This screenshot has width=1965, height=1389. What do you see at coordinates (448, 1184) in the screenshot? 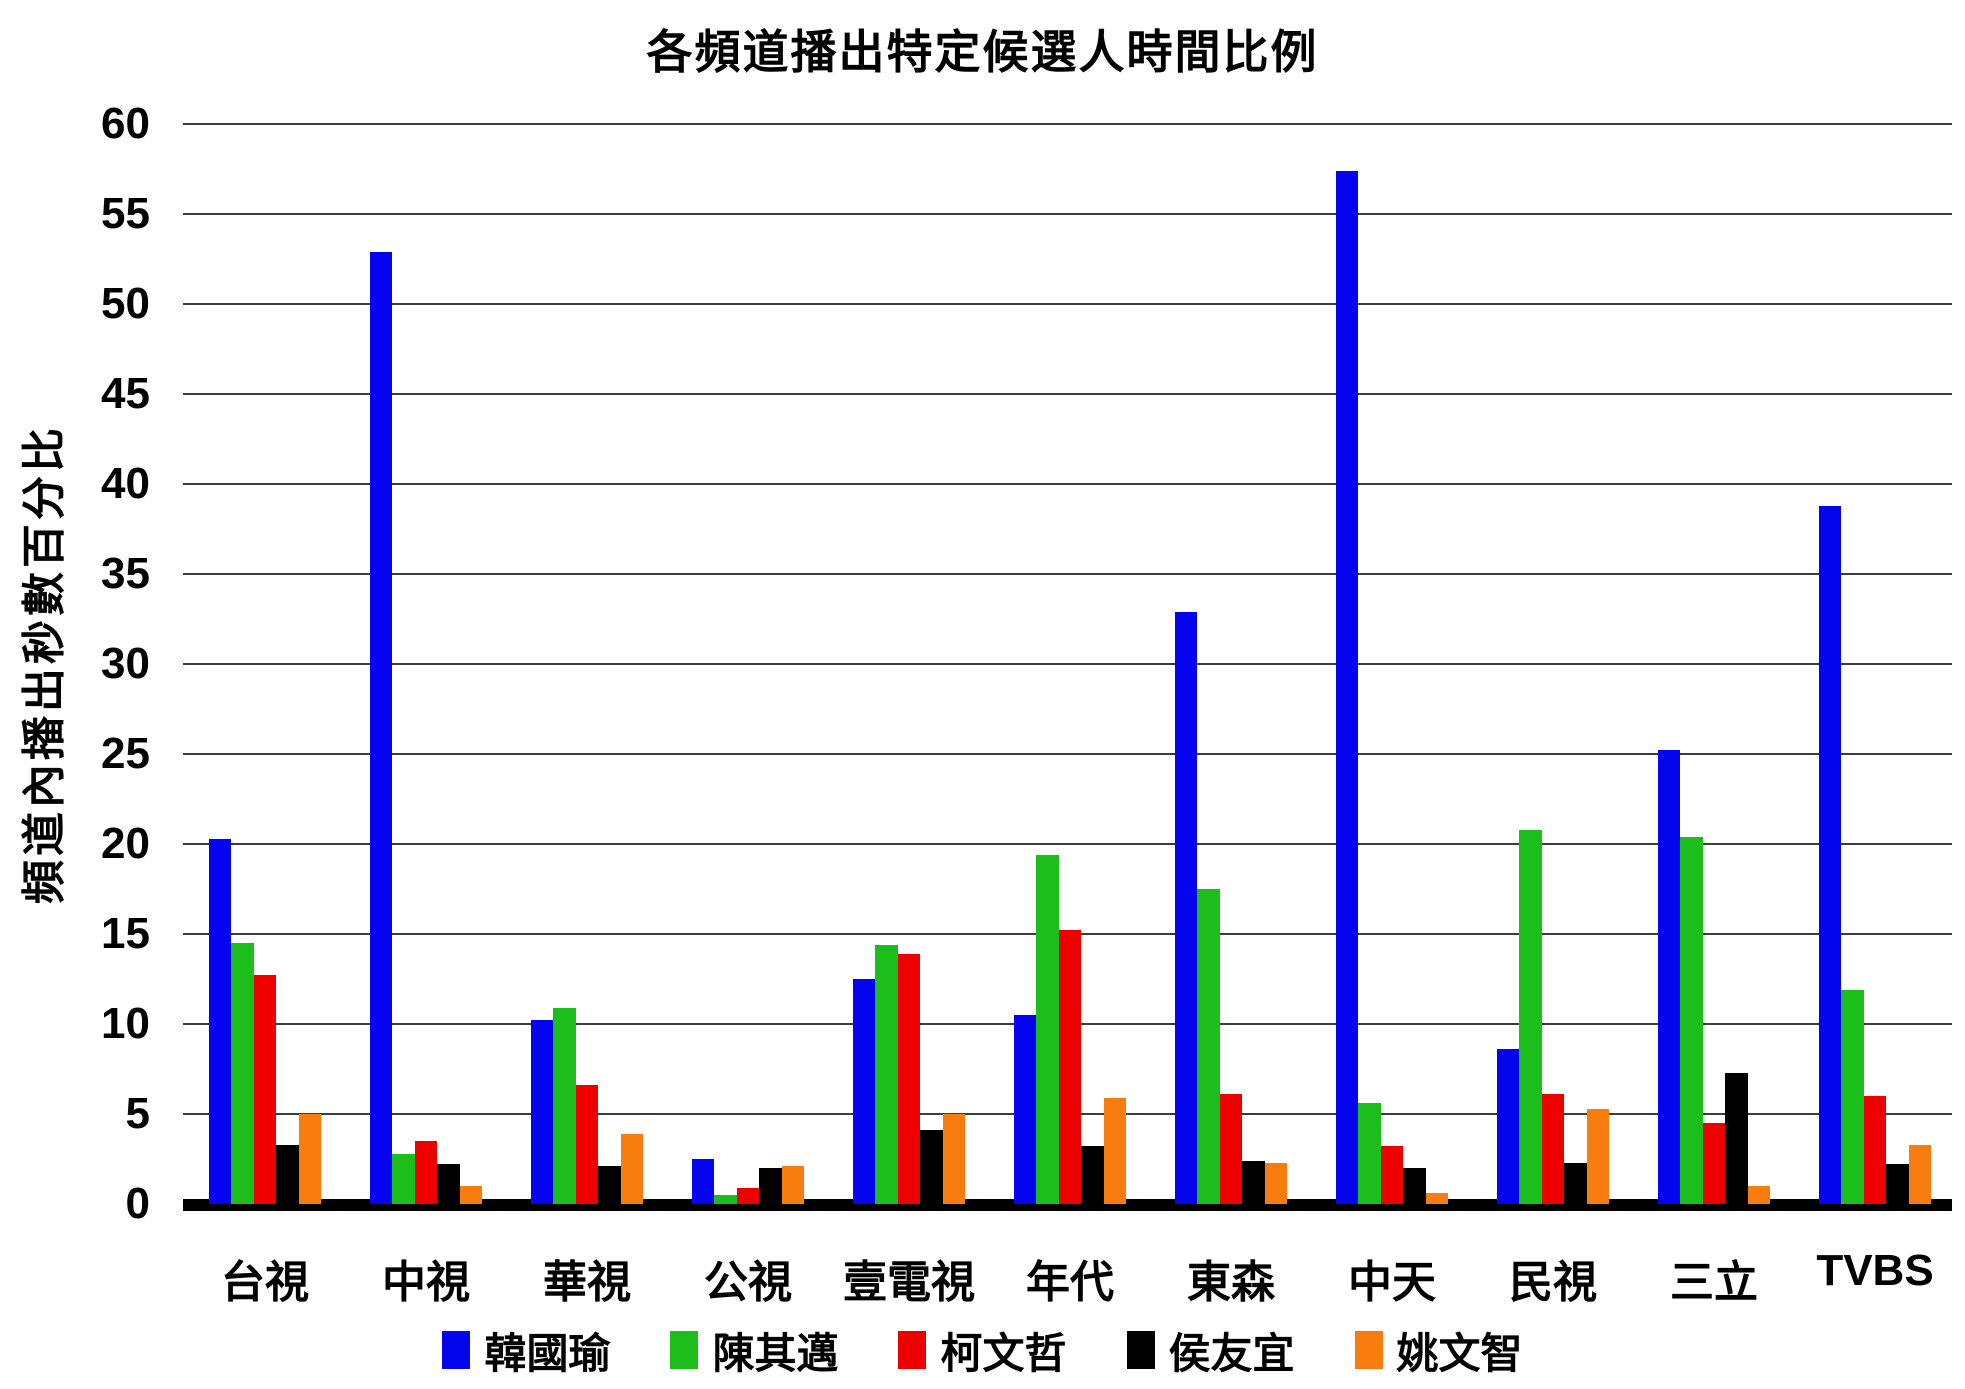
I see `bar-c1-s3` at bounding box center [448, 1184].